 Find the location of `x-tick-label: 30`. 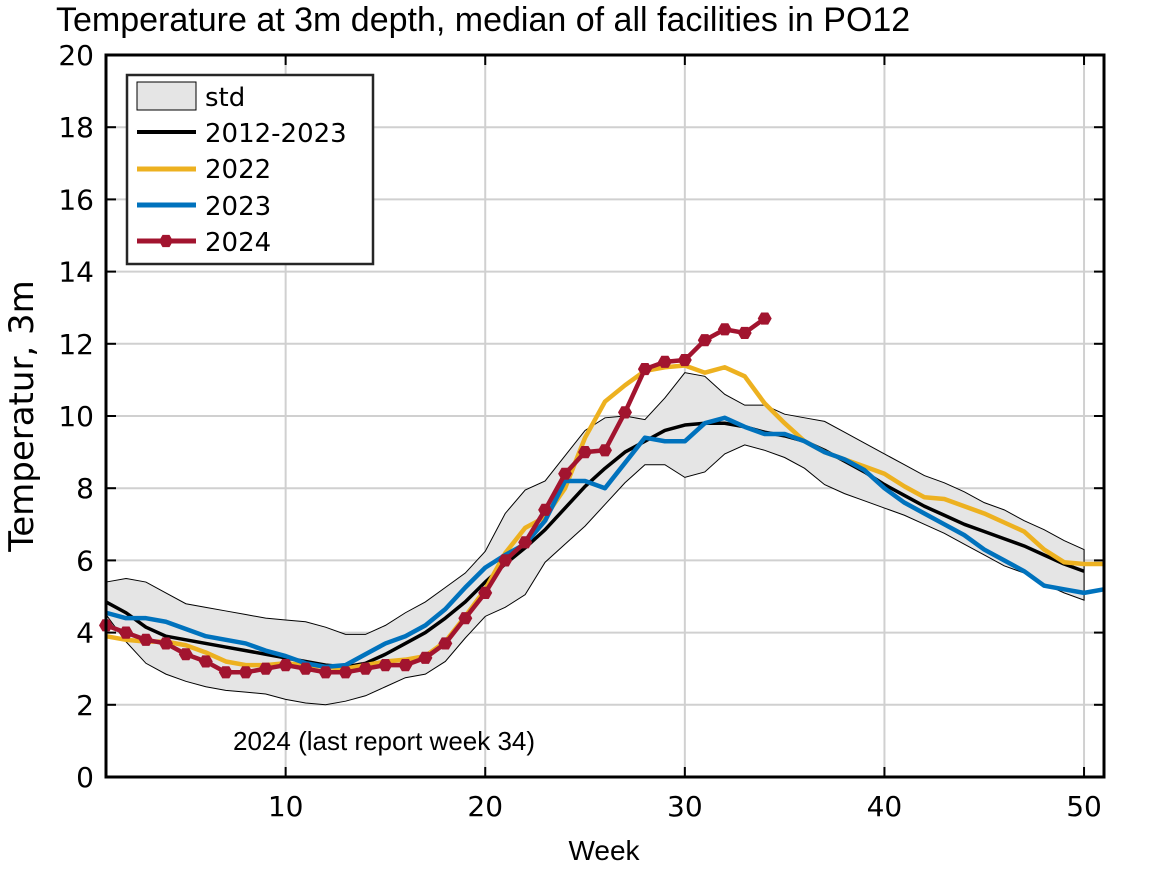

x-tick-label: 30 is located at coordinates (685, 806).